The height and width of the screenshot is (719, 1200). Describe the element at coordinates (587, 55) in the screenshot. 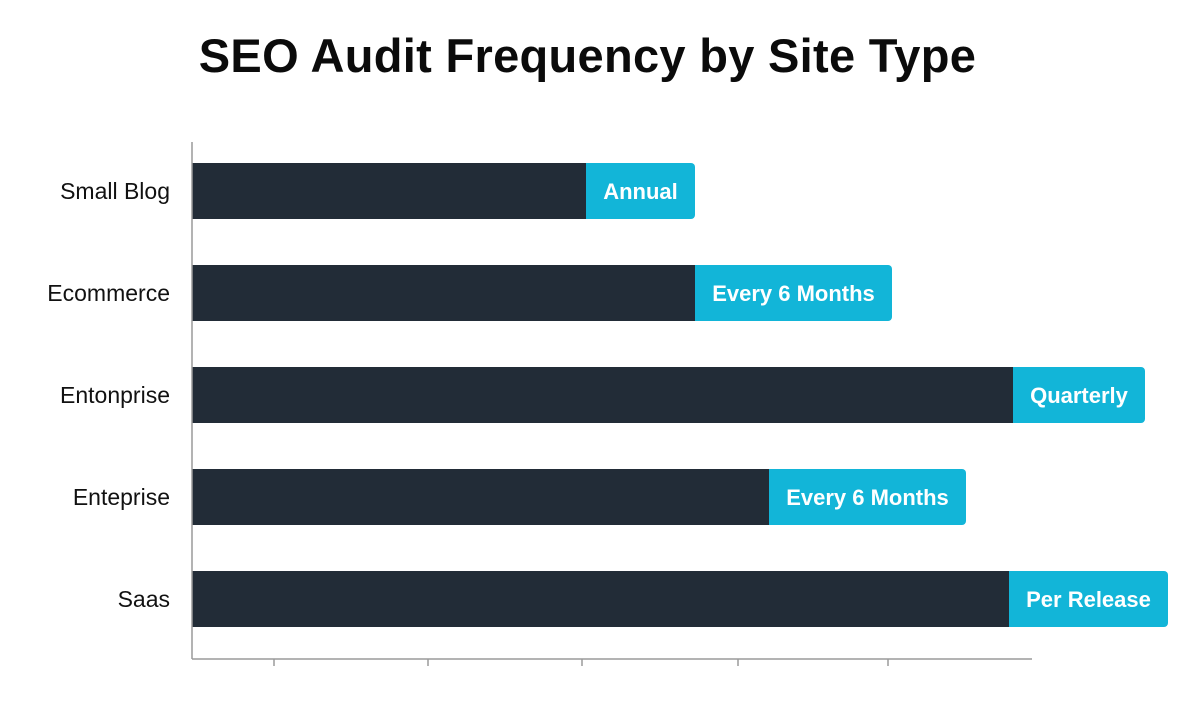

I see `chart-title: SEO Audit Frequency by Site Type` at that location.